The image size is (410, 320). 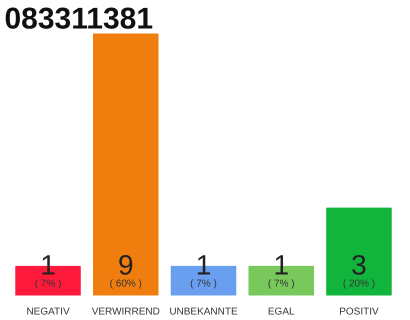 What do you see at coordinates (79, 19) in the screenshot?
I see `chart-title: 083311381` at bounding box center [79, 19].